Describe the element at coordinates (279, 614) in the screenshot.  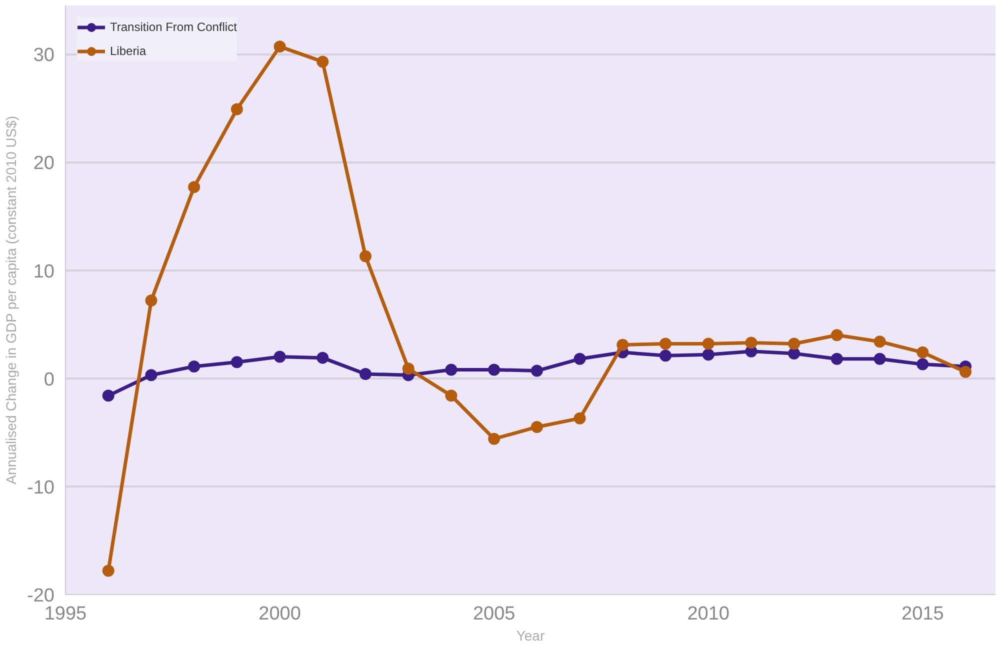
I see `x-tick-label: 2000` at that location.